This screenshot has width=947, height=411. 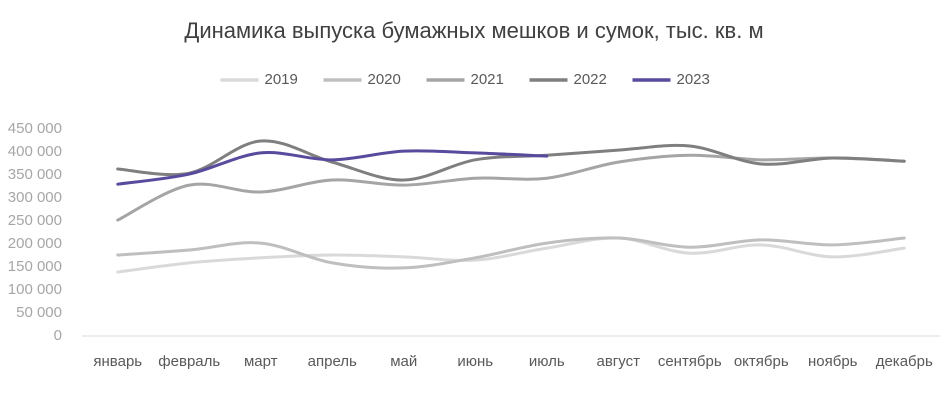 I want to click on y-tick-label: 200 000, so click(x=35, y=243).